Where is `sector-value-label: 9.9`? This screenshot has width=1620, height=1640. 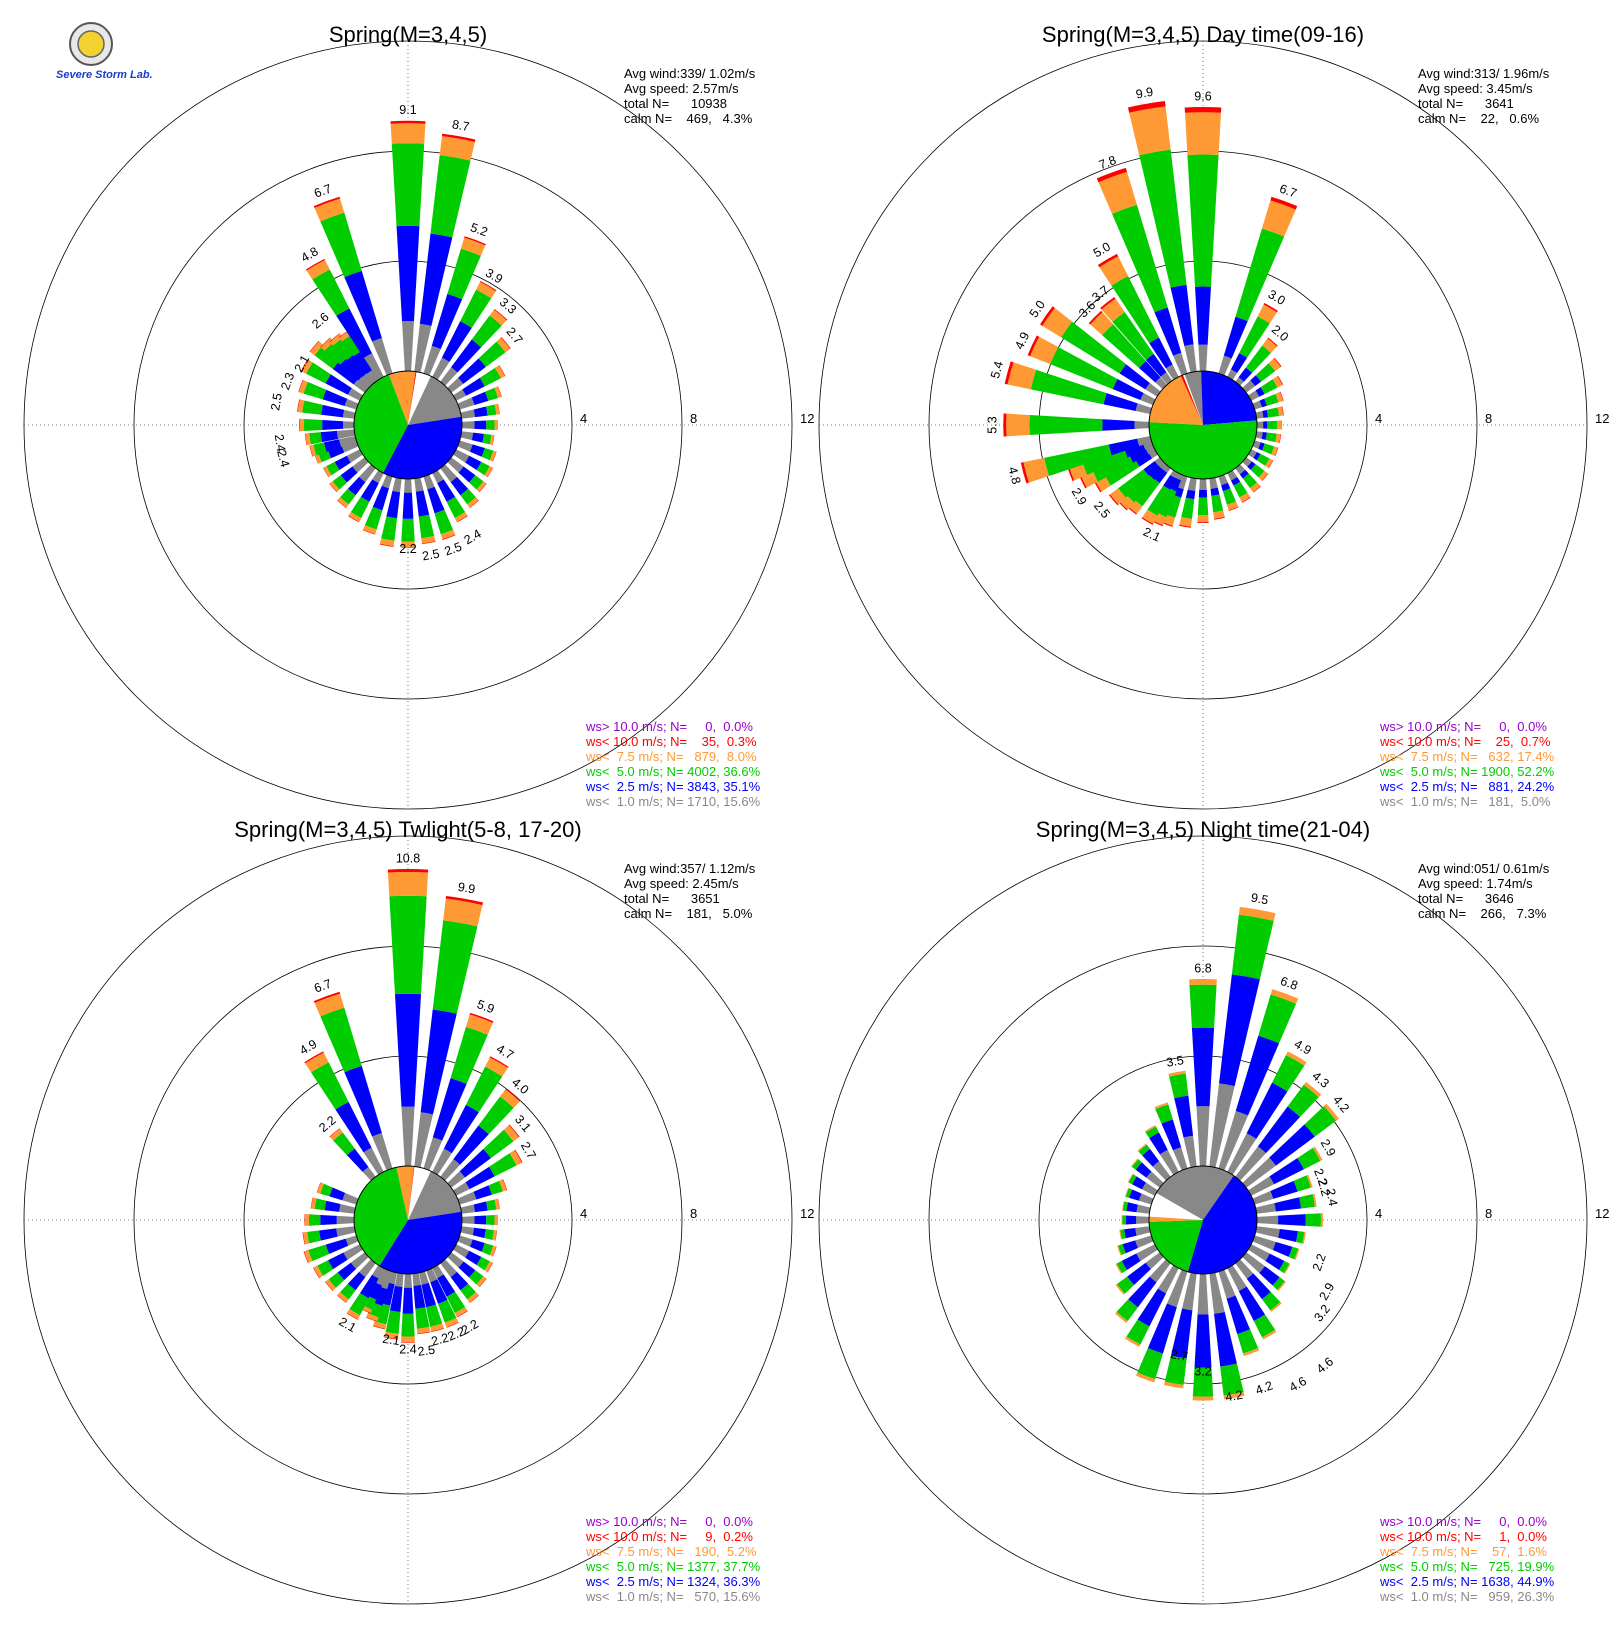
sector-value-label: 9.9 is located at coordinates (1145, 93).